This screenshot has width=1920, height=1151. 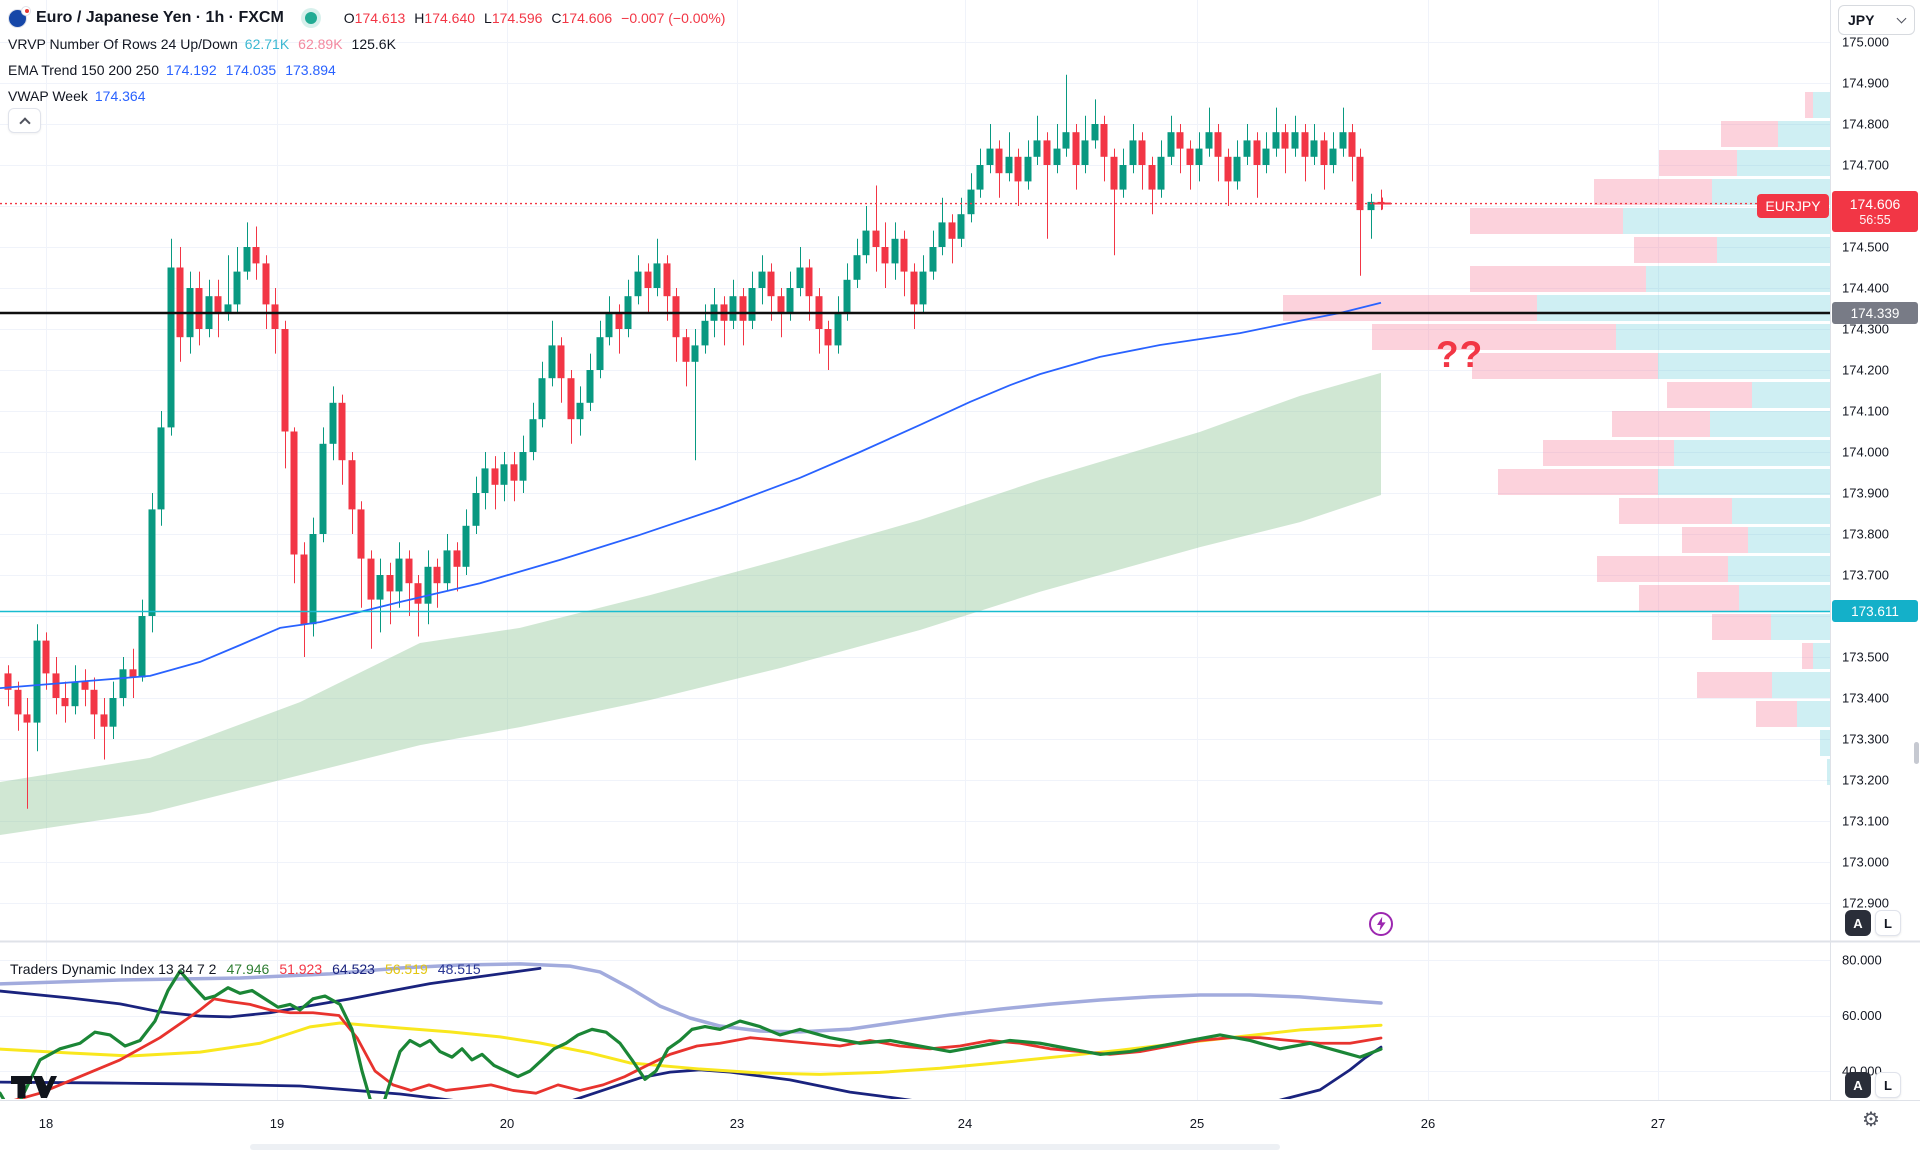 What do you see at coordinates (19, 17) in the screenshot?
I see `symbol-flag-icon` at bounding box center [19, 17].